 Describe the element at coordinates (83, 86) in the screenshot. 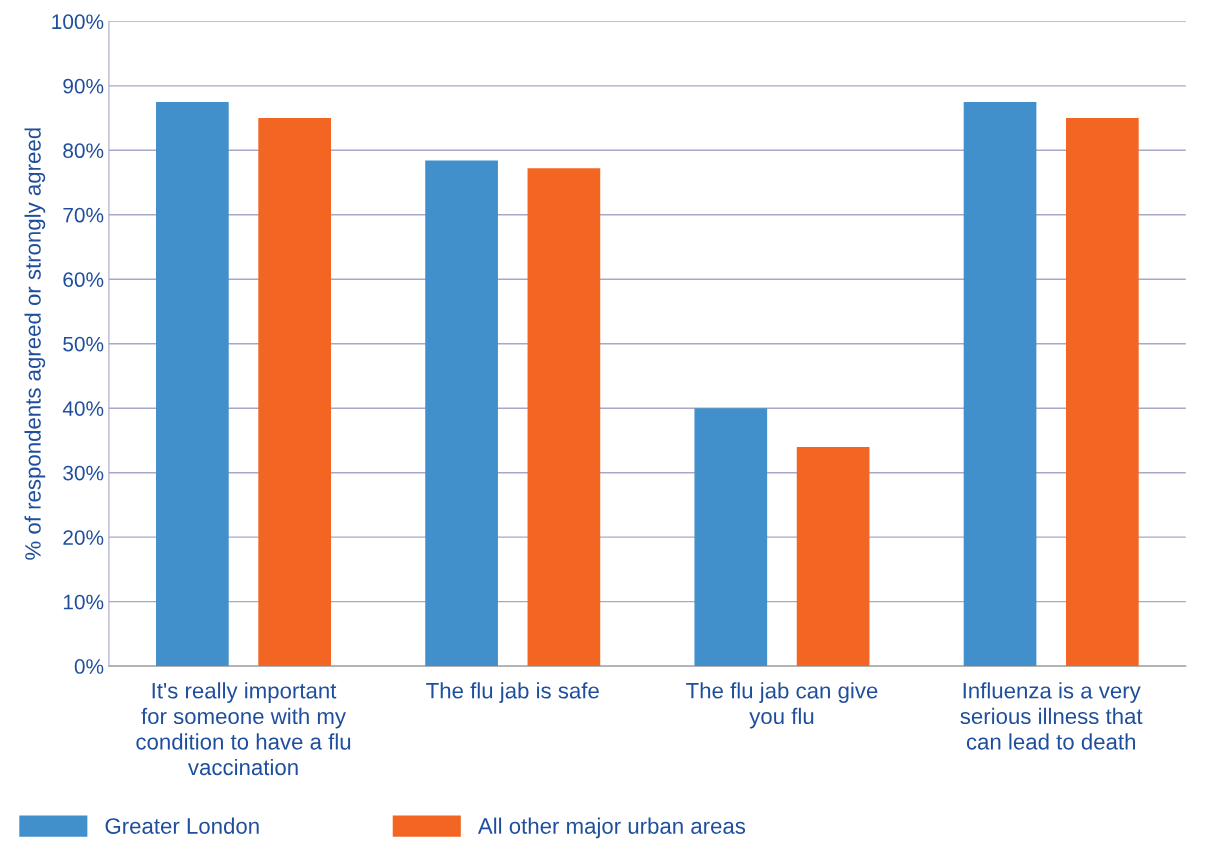

I see `y-tick-label: 90%` at that location.